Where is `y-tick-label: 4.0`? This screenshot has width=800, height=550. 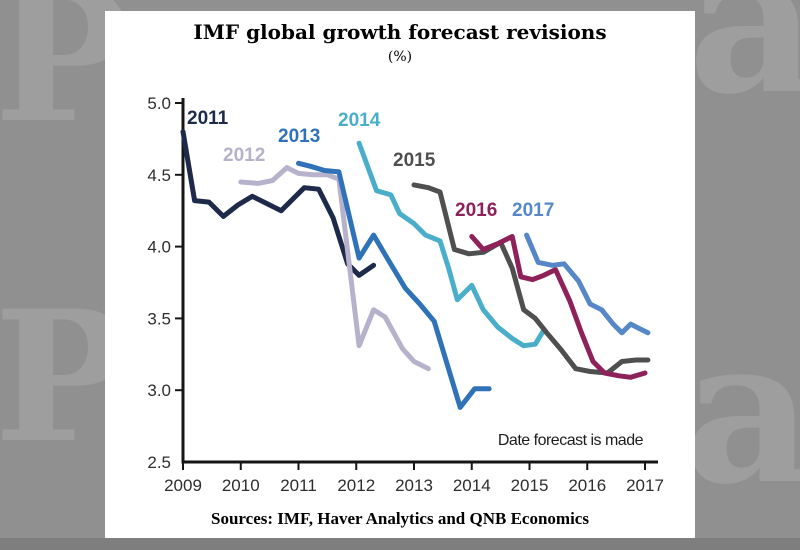 y-tick-label: 4.0 is located at coordinates (159, 247).